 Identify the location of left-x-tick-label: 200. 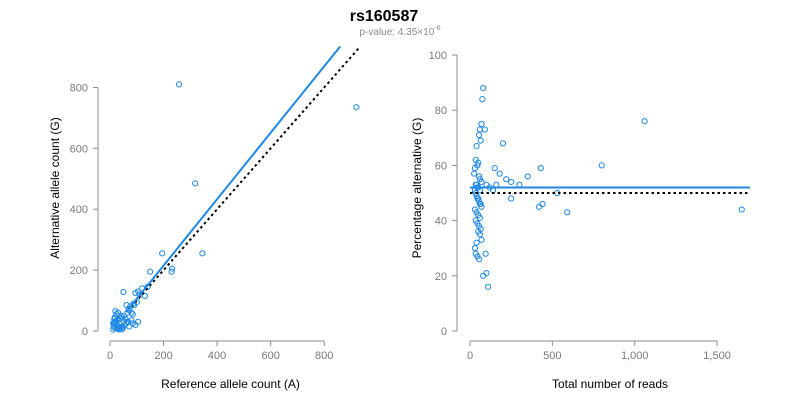
(163, 356).